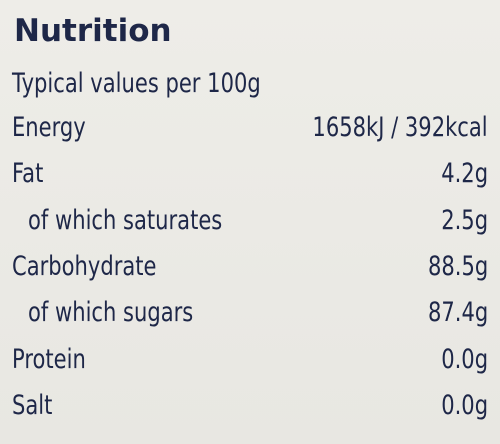  What do you see at coordinates (464, 174) in the screenshot?
I see `nutrient-value: 4.2g` at bounding box center [464, 174].